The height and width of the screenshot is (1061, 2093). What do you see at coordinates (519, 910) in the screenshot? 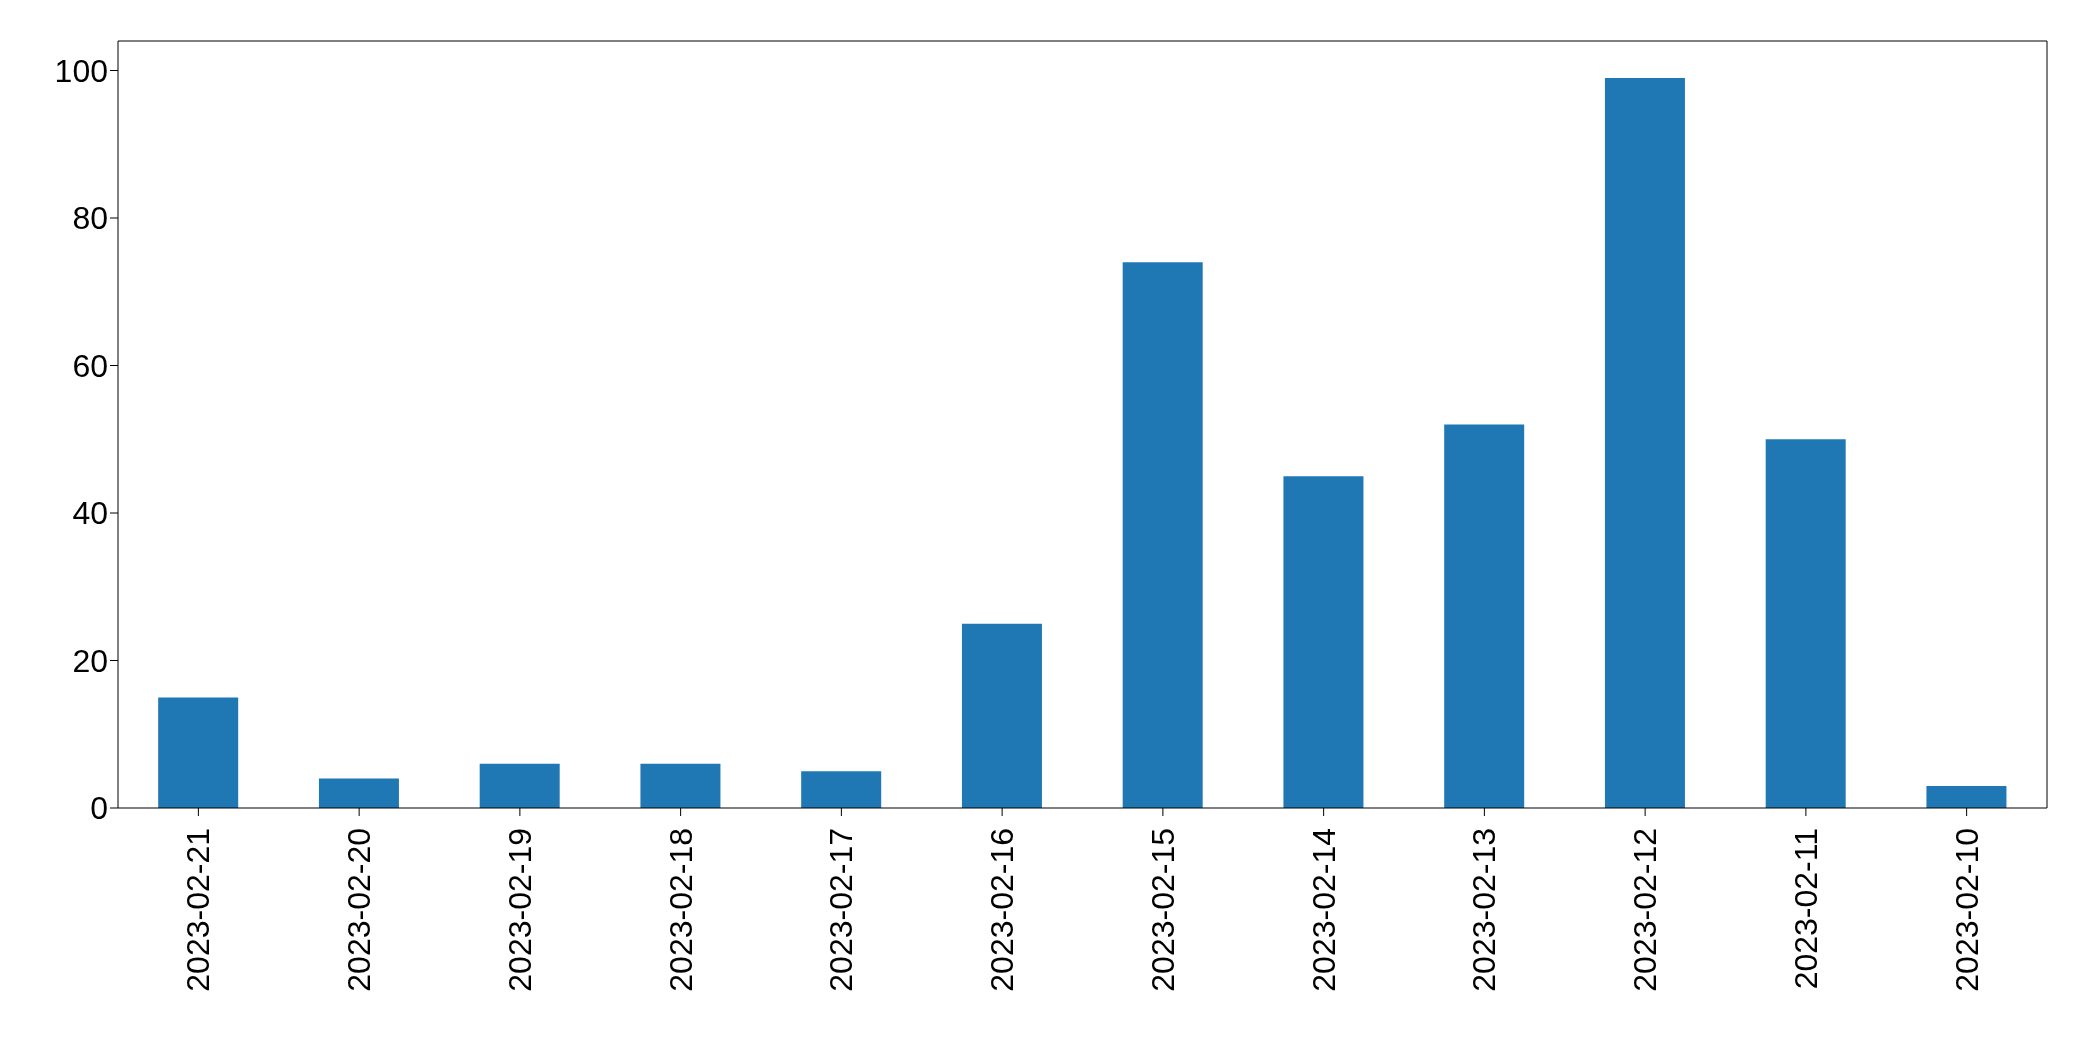
I see `x-tick-label: 2023-02-19` at bounding box center [519, 910].